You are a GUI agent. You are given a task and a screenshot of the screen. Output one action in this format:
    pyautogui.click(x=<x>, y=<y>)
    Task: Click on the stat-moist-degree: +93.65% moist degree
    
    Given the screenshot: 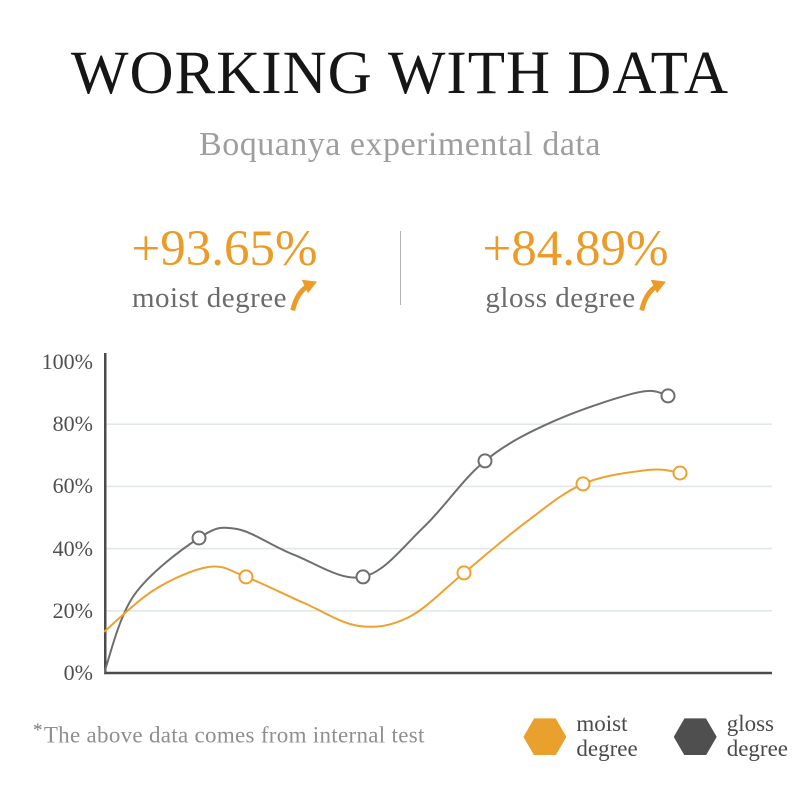 What is the action you would take?
    pyautogui.click(x=225, y=268)
    